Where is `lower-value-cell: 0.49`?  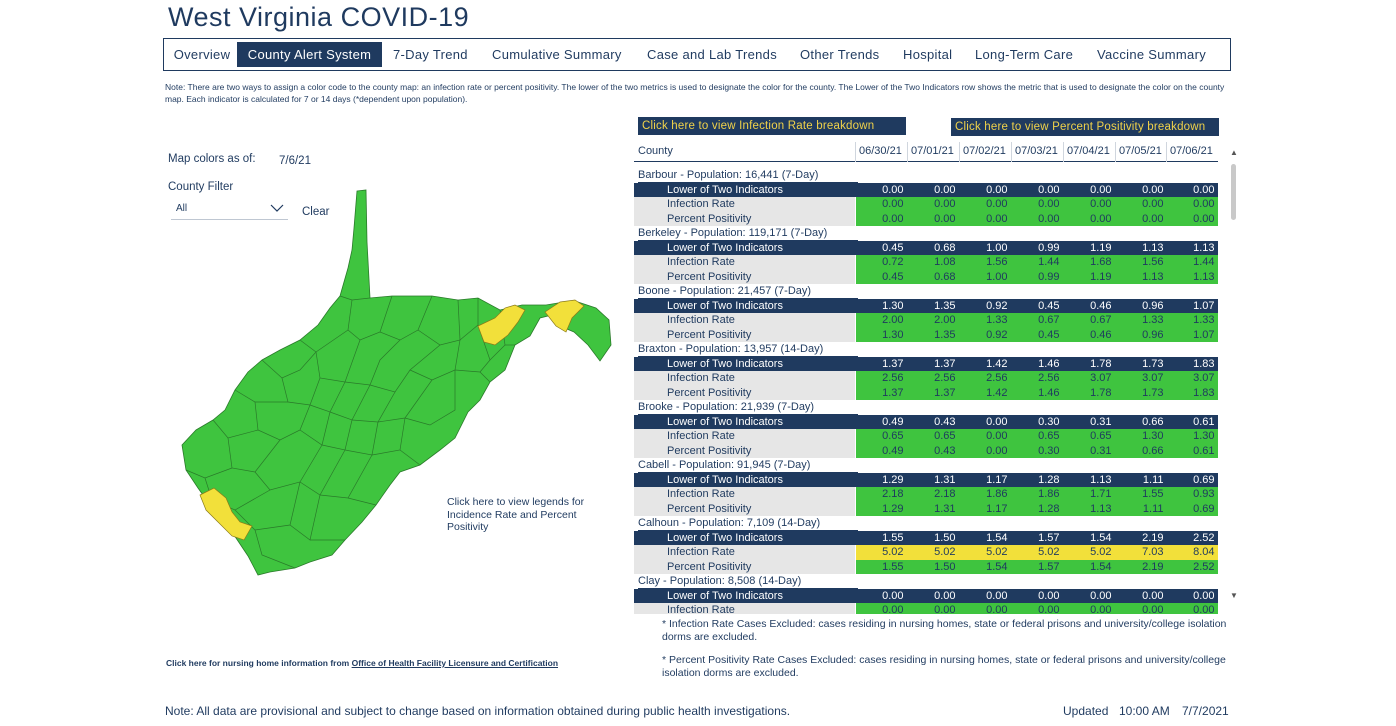 lower-value-cell: 0.49 is located at coordinates (893, 421).